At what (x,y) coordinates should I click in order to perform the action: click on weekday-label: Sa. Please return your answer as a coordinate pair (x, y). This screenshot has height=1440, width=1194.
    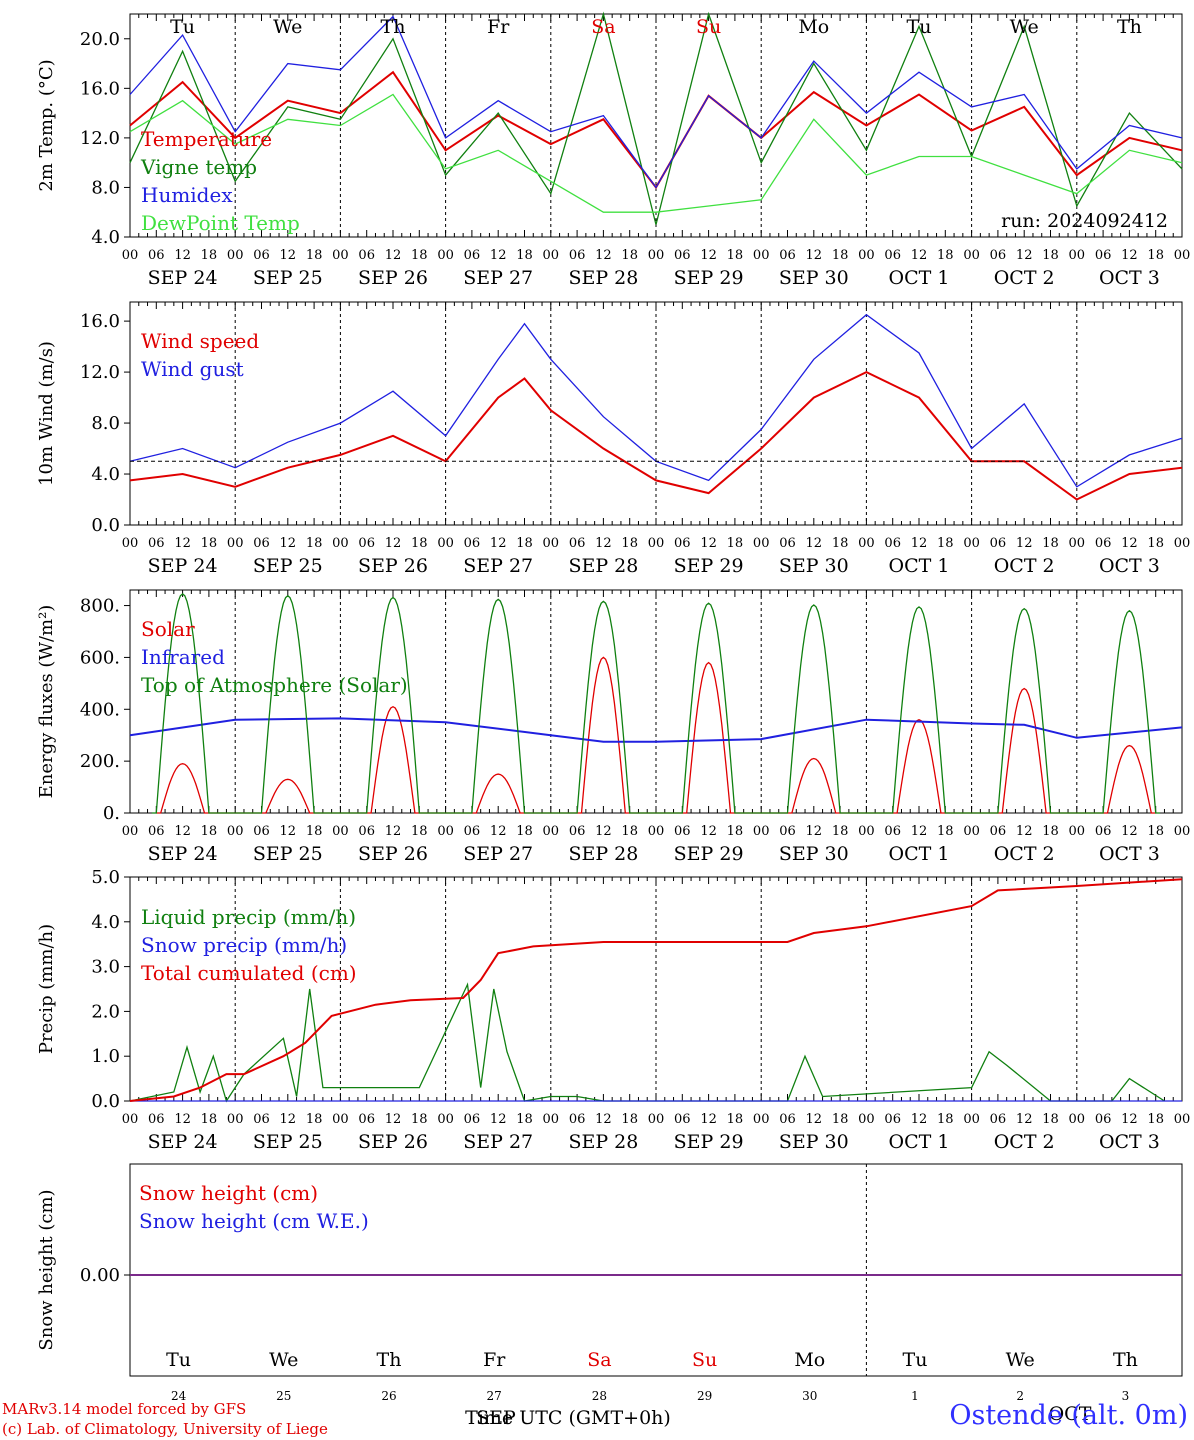
    Looking at the image, I should click on (599, 1360).